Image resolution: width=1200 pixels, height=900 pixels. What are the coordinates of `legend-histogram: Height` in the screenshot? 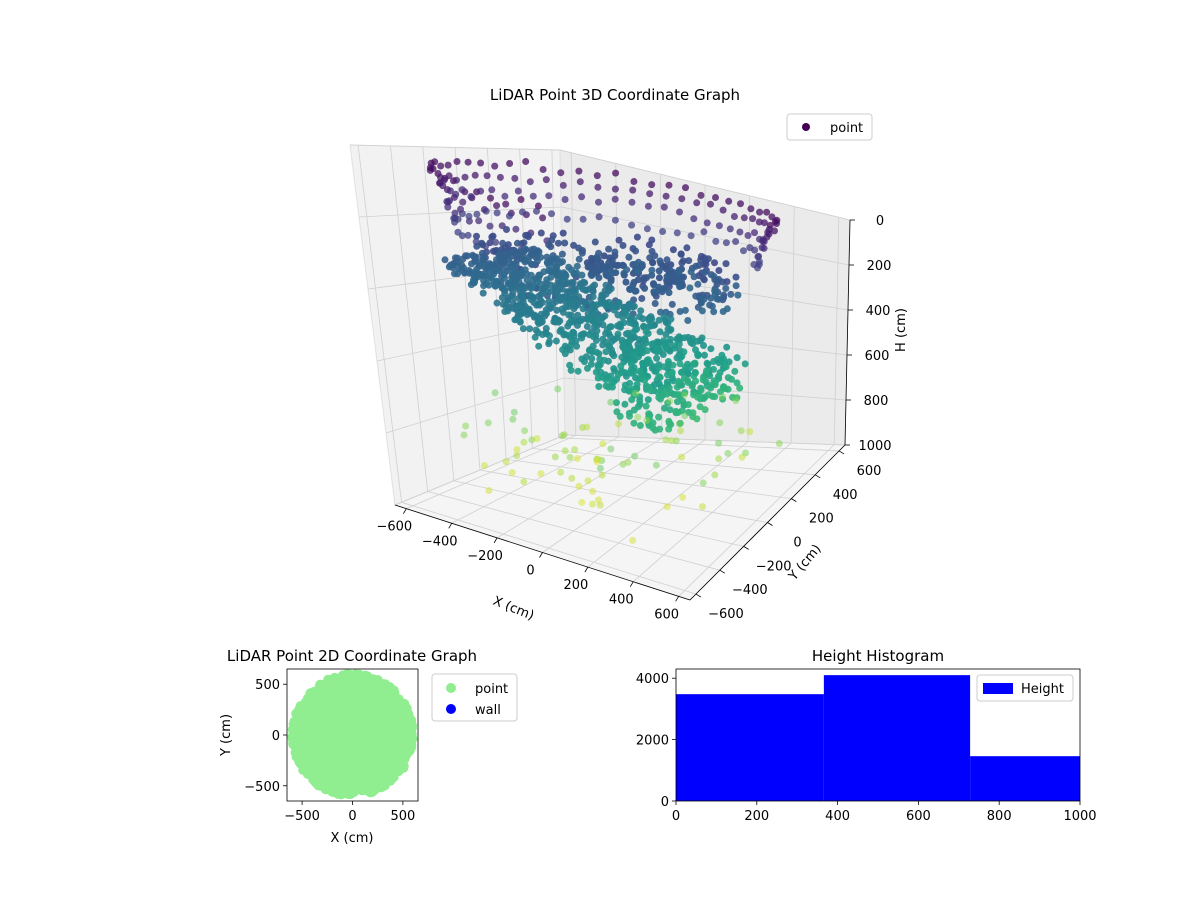 It's located at (1025, 688).